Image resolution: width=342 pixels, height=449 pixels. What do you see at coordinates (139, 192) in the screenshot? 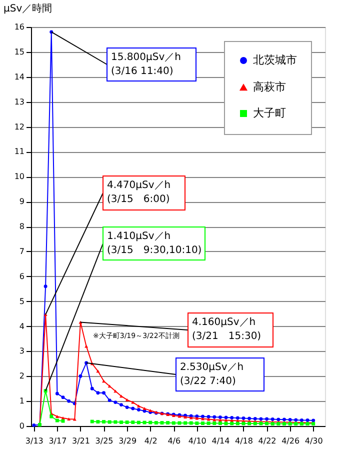
I see `annotation: 4.470μSv／h (3/15 6:00)` at bounding box center [139, 192].